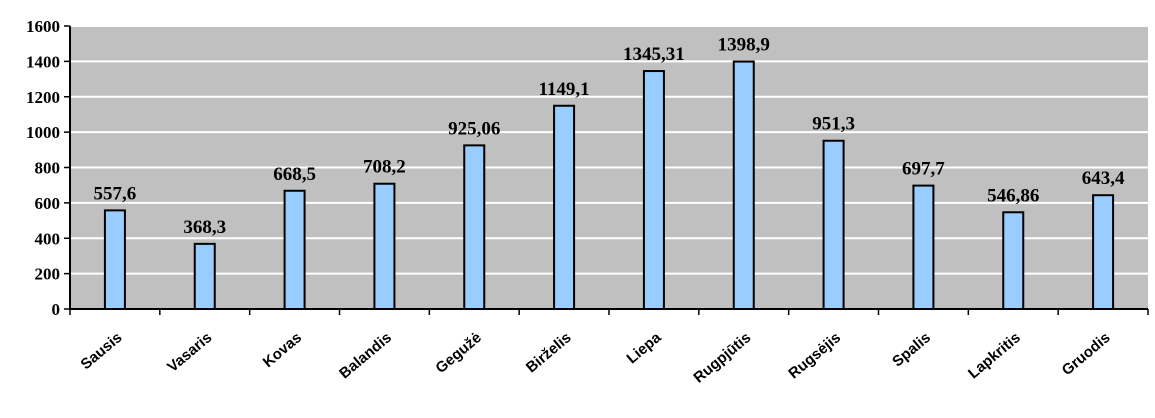  I want to click on bar-birželis, so click(564, 207).